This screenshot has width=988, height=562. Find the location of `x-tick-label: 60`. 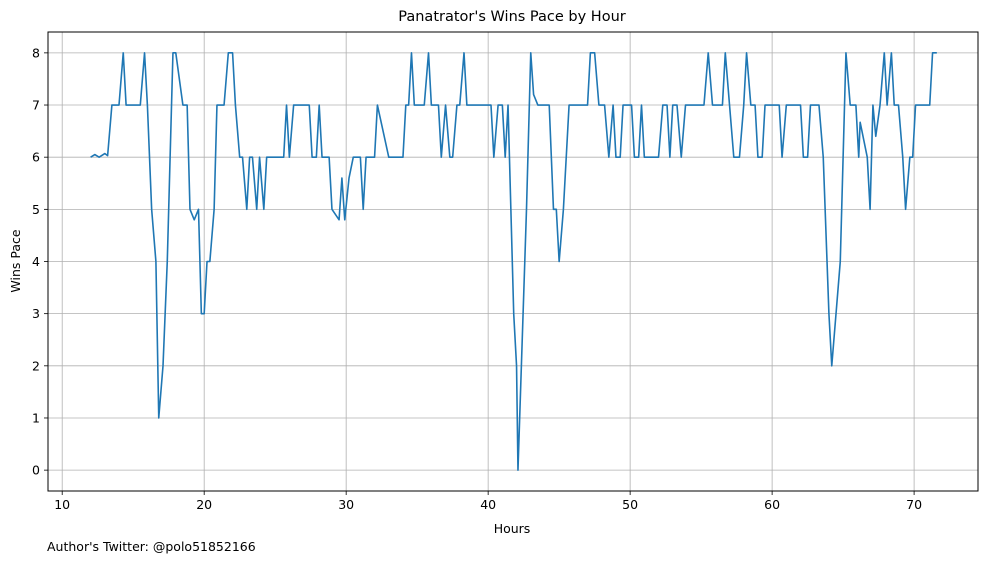

x-tick-label: 60 is located at coordinates (772, 504).